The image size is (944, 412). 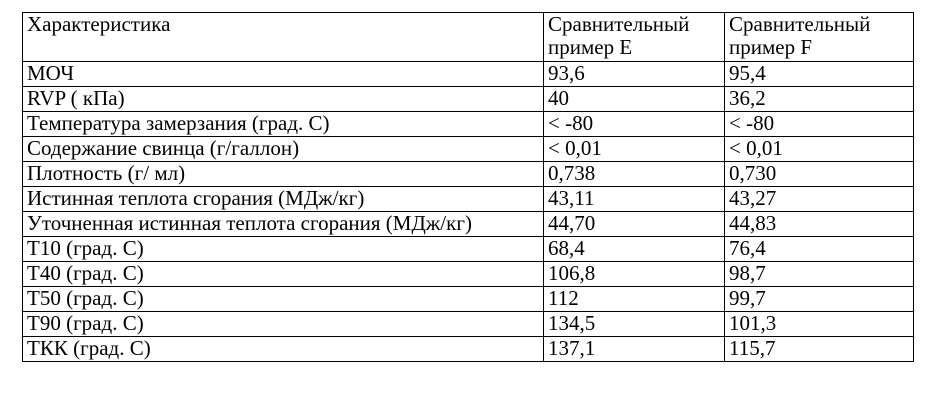 I want to click on cell-example-f: 95,4, so click(x=819, y=74).